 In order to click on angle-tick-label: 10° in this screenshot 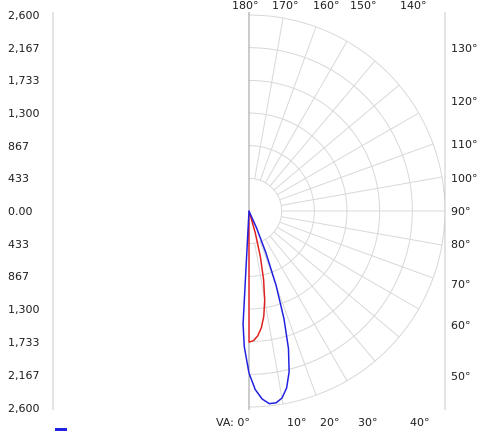, I will do `click(297, 422)`.